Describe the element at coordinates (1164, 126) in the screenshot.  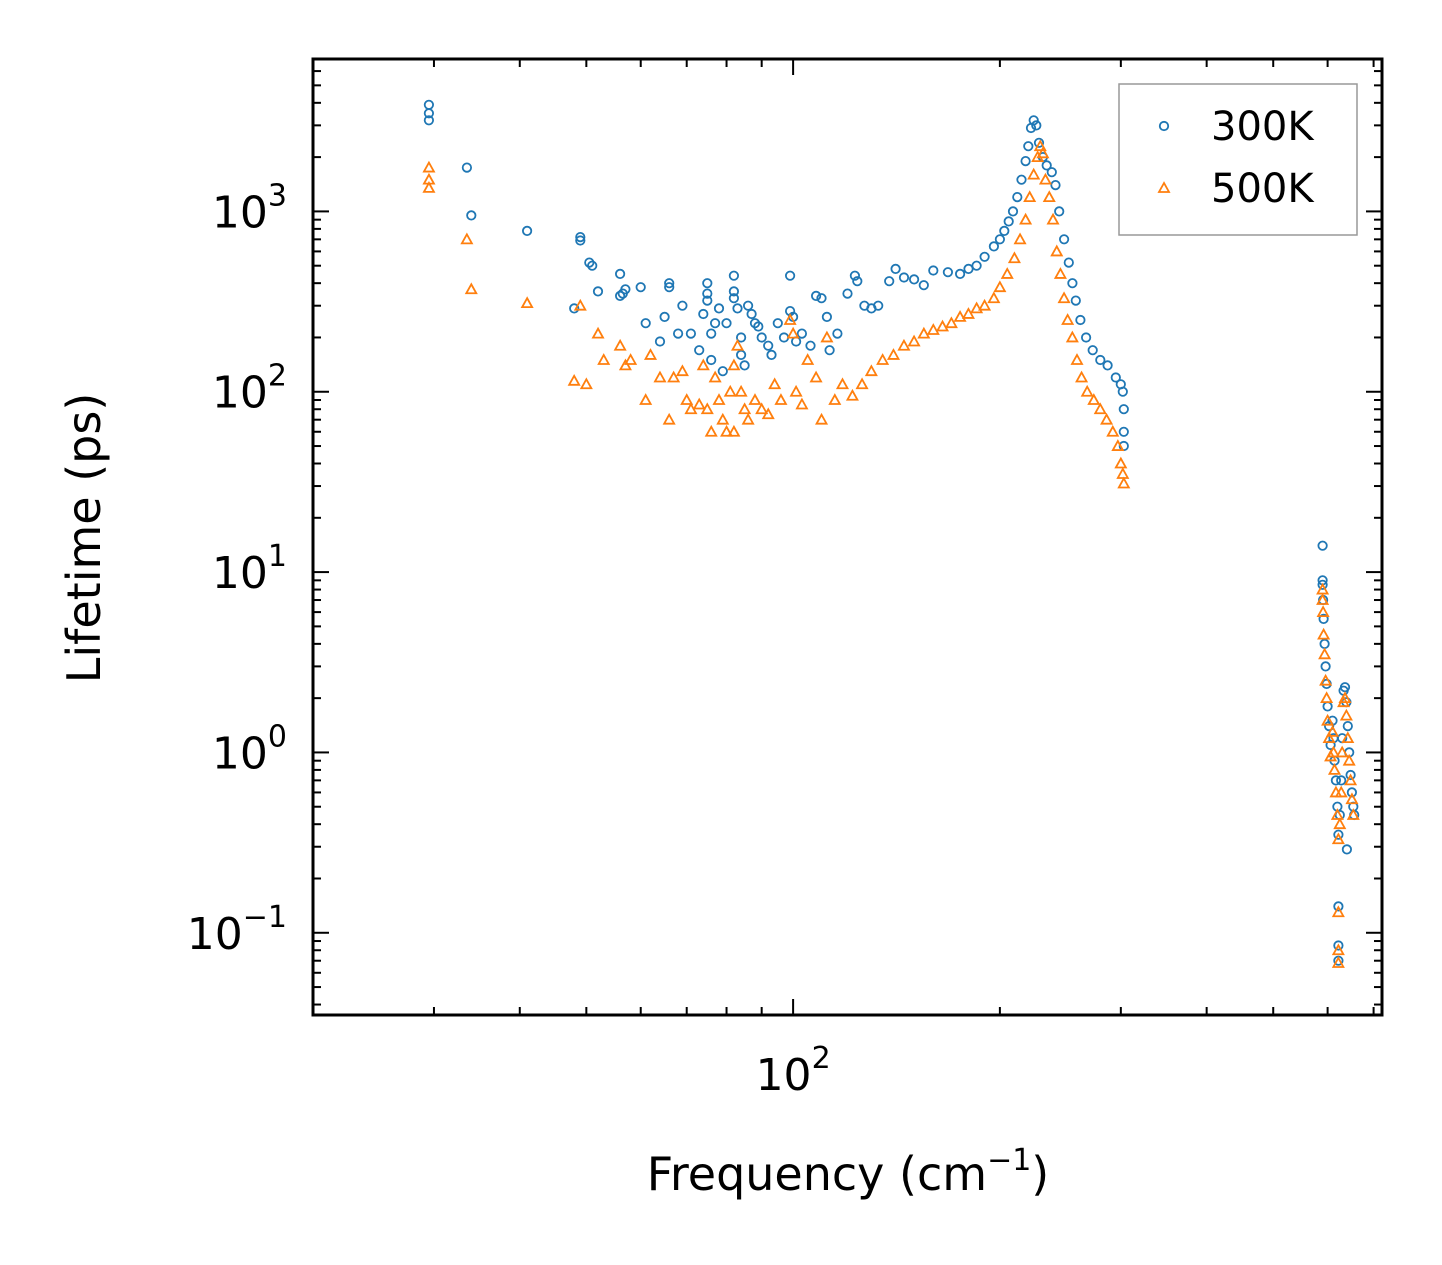
I see `legend-marker-300k` at that location.